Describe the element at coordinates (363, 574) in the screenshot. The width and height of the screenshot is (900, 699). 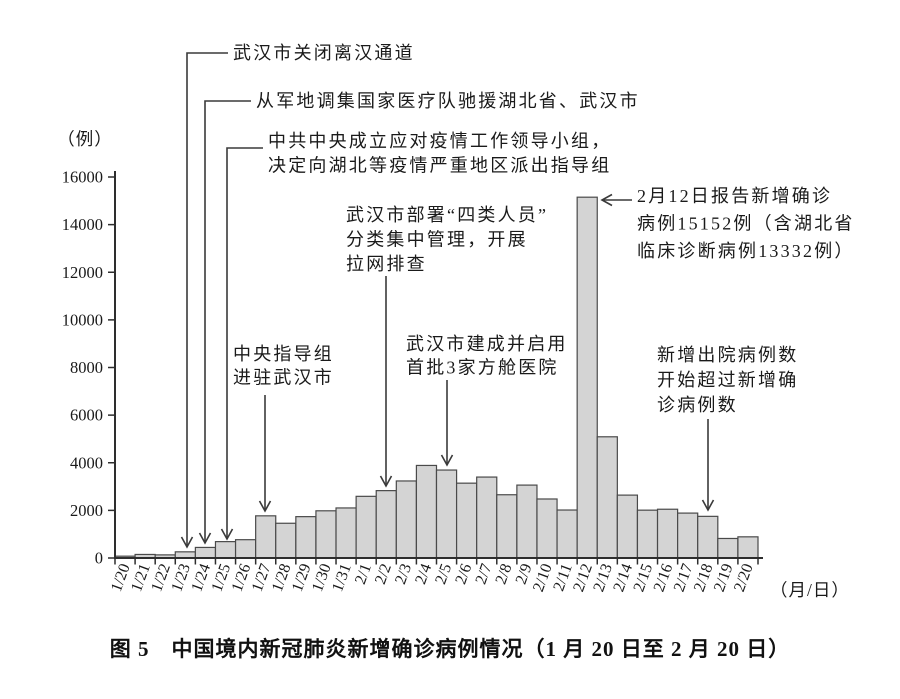
I see `x-tick-label-2/1: 2/1` at that location.